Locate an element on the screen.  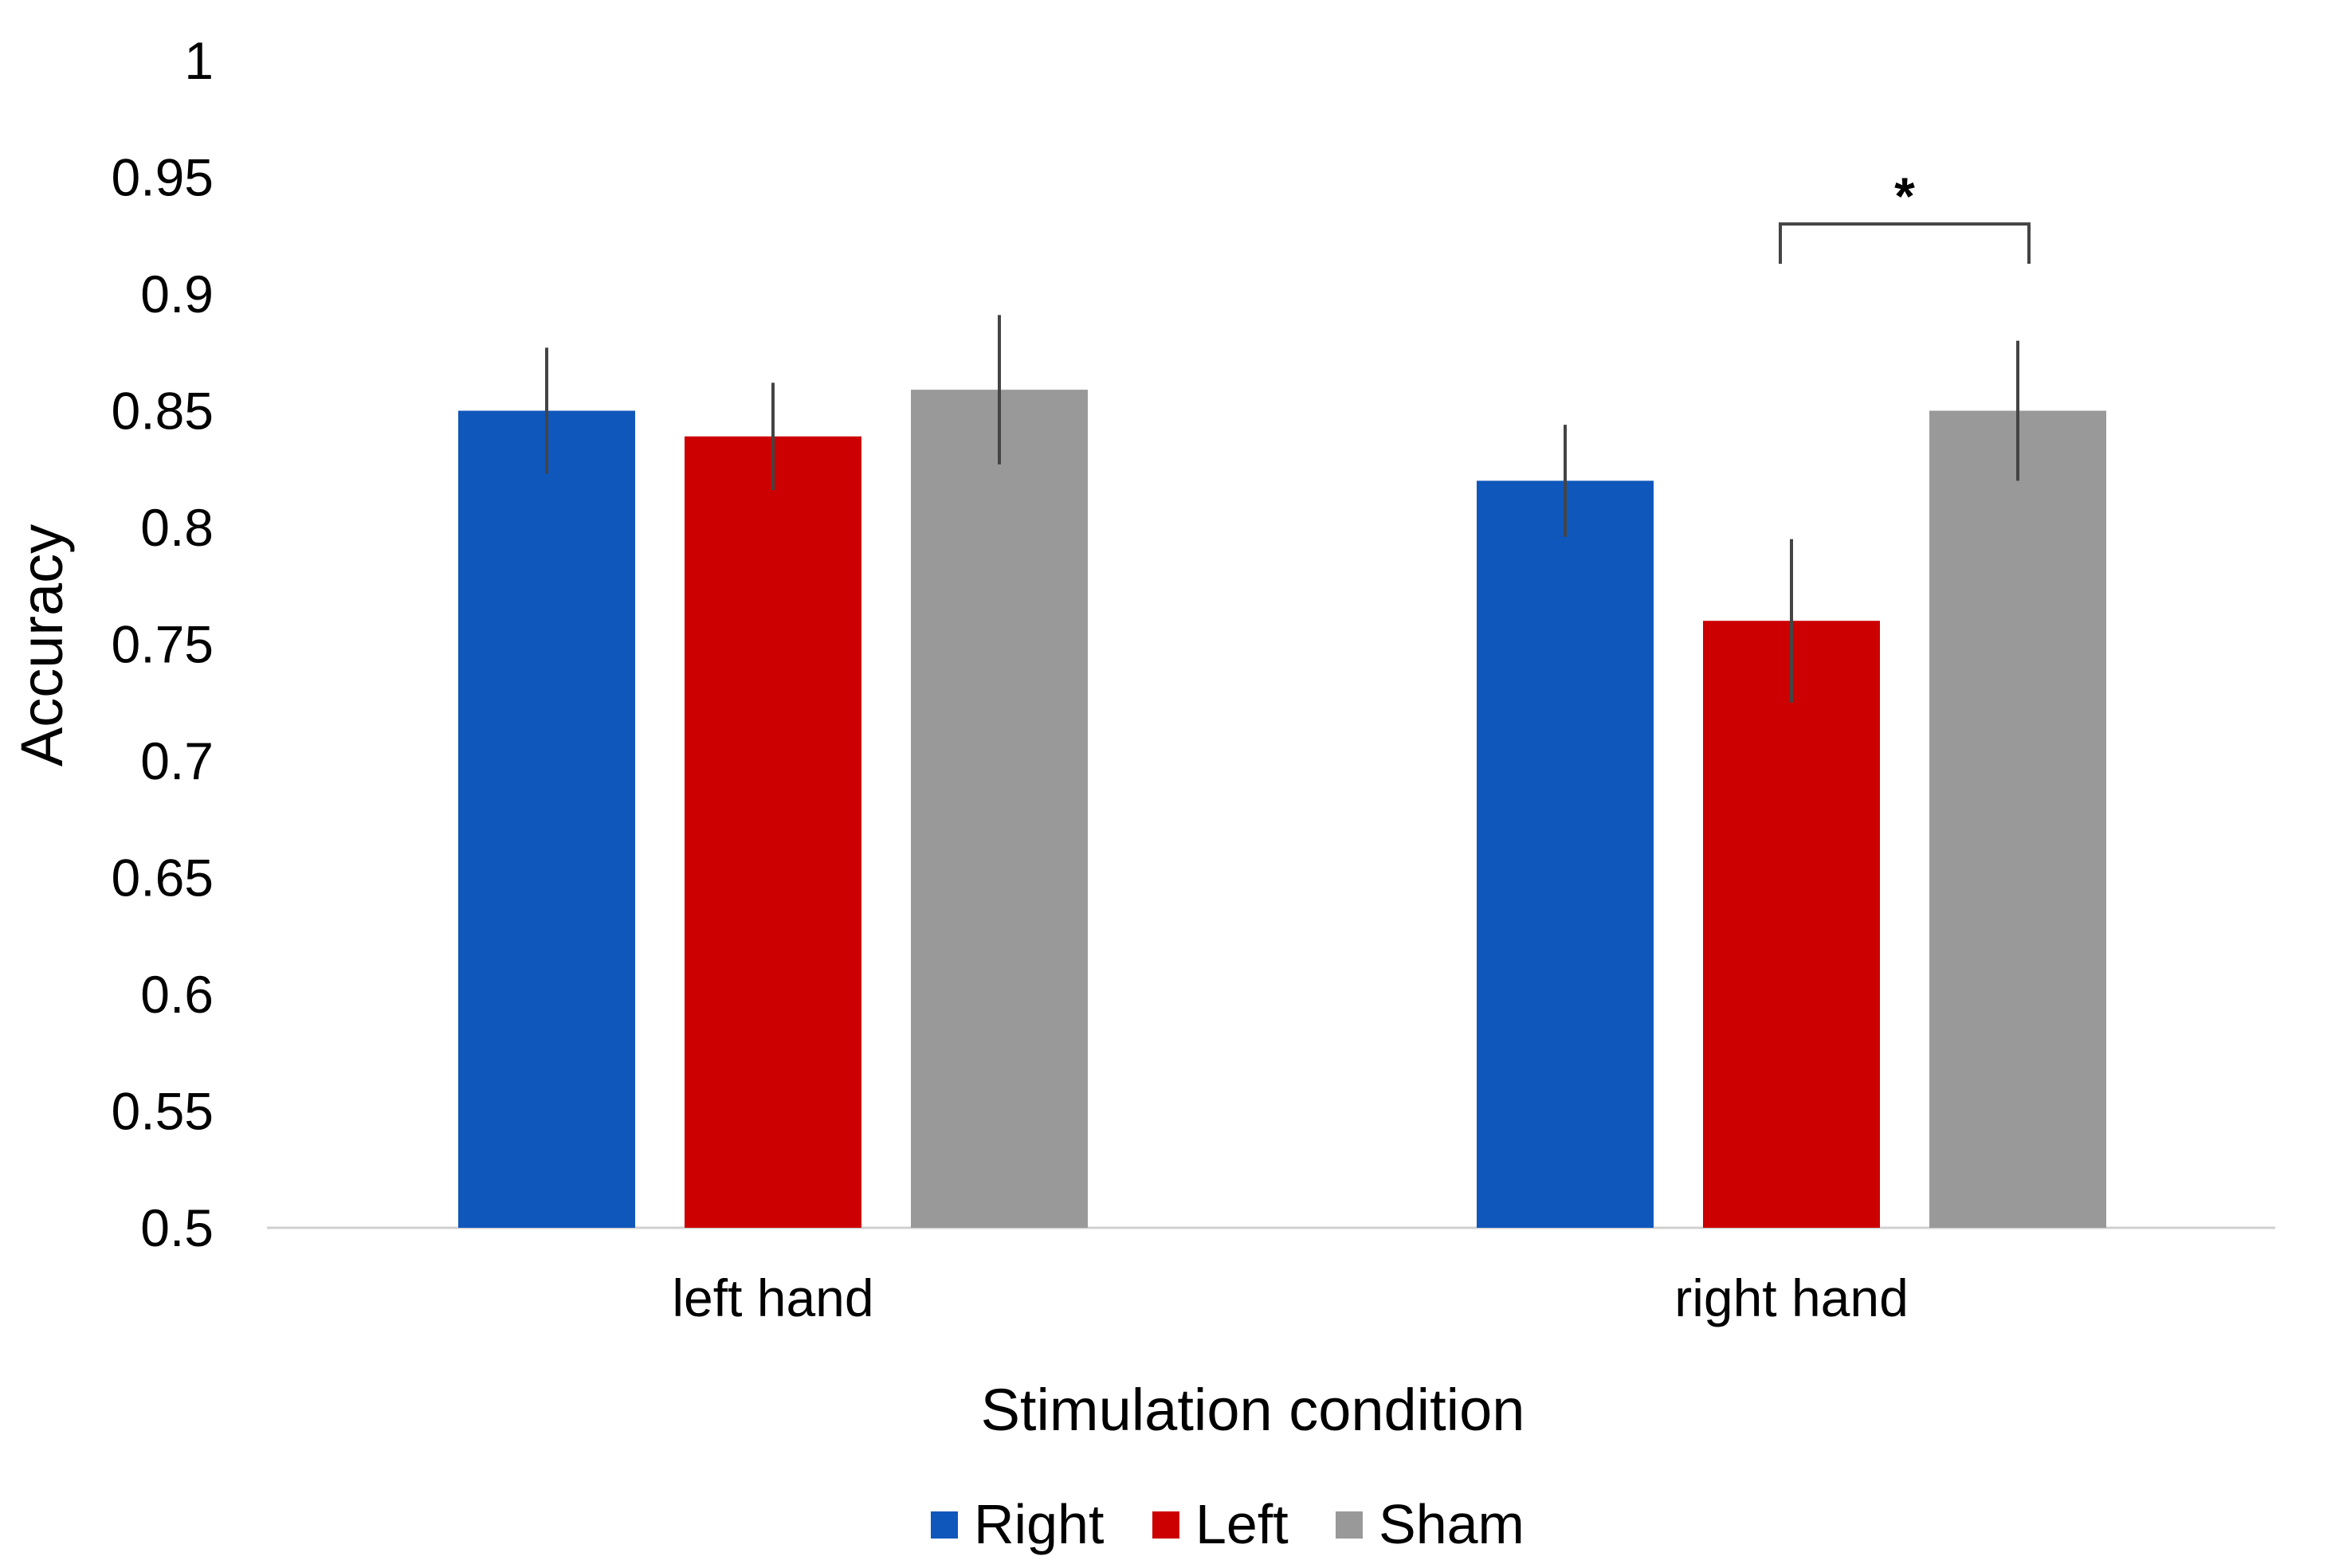
legend: Right Left Sham is located at coordinates (1228, 1524).